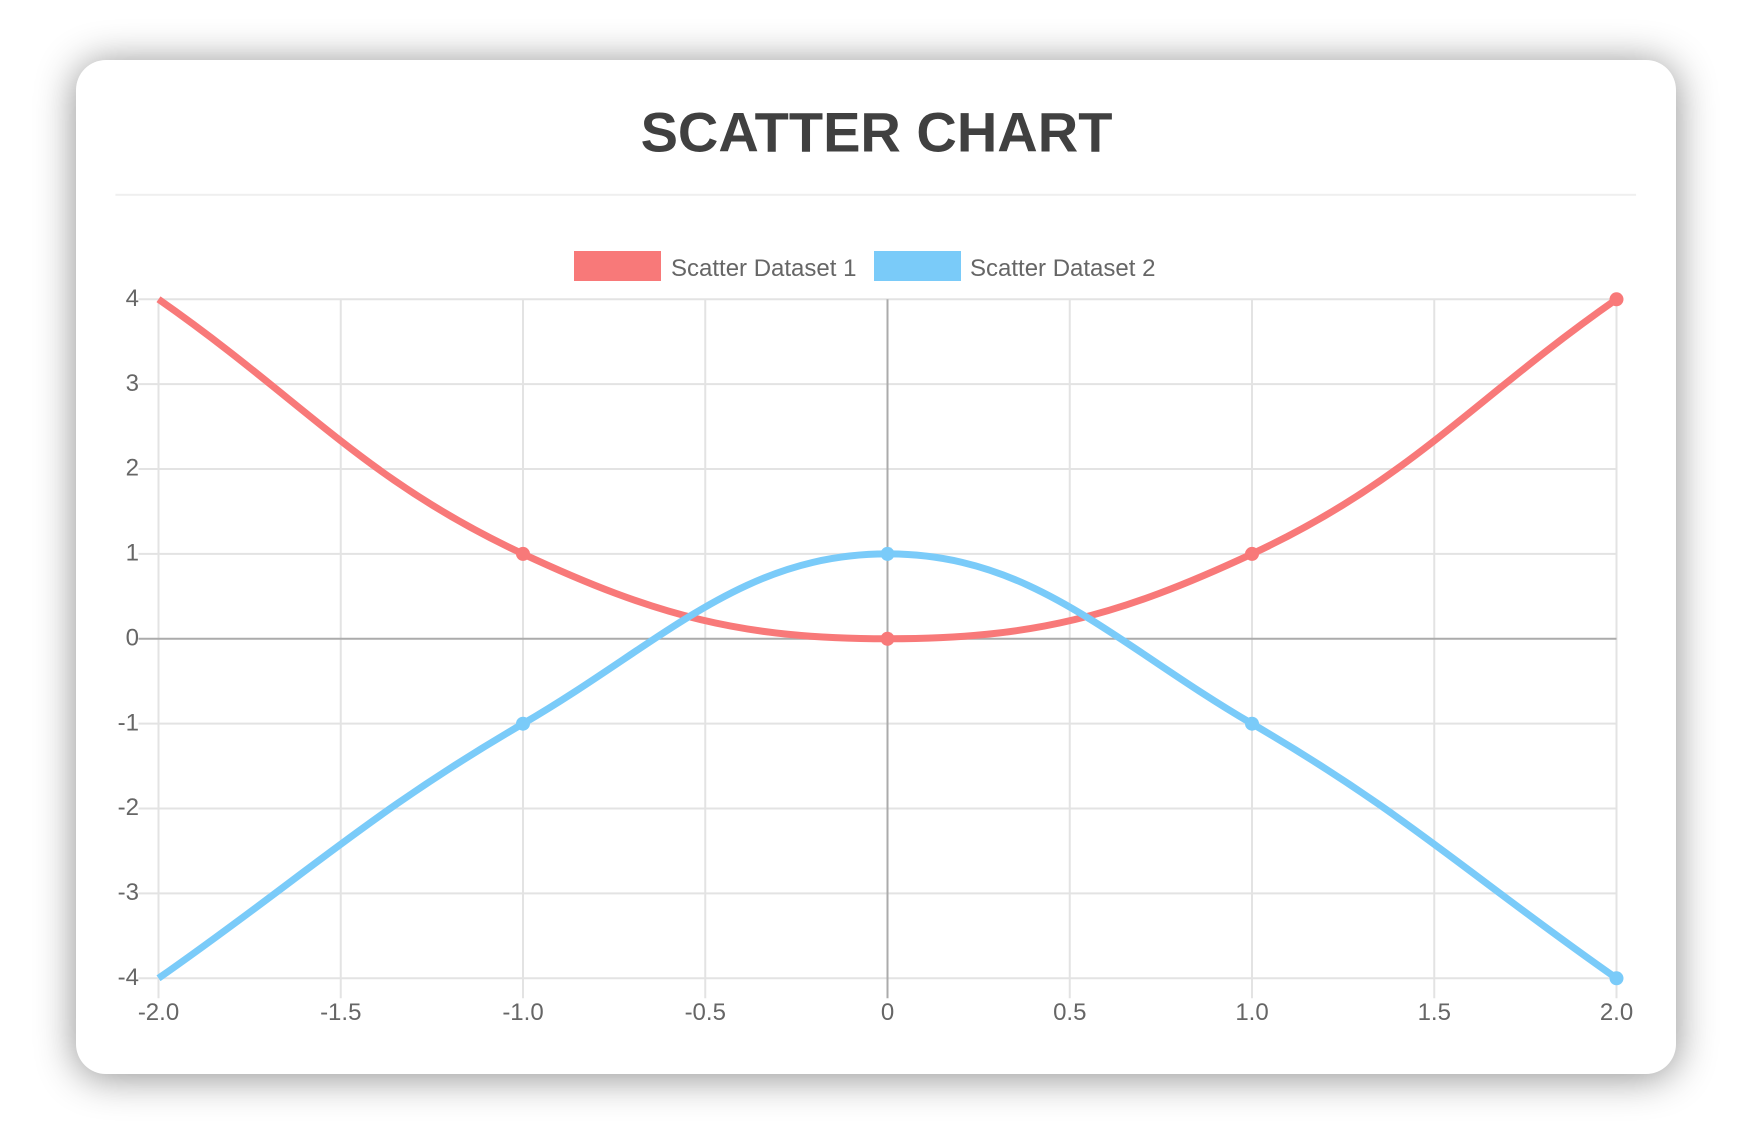 This screenshot has width=1763, height=1144. Describe the element at coordinates (128, 977) in the screenshot. I see `svg-text: -4` at that location.